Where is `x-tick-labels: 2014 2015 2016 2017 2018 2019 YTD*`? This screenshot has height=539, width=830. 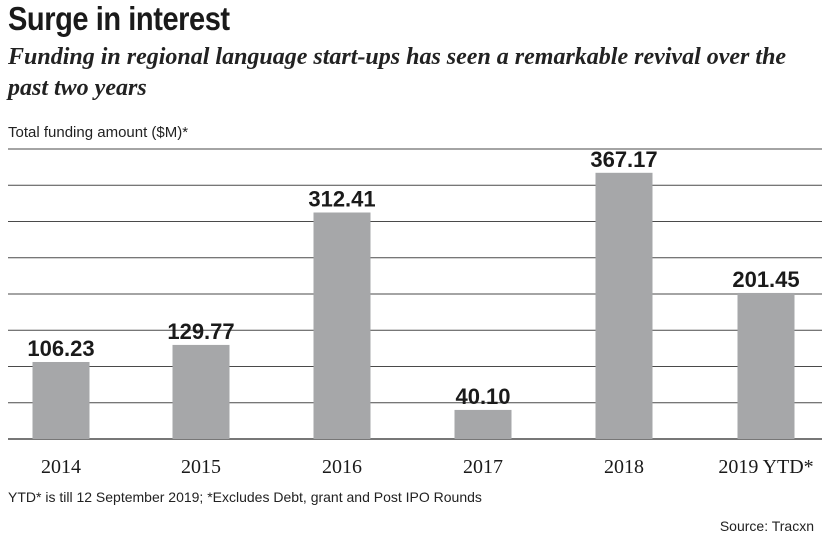
x-tick-labels: 2014 2015 2016 2017 2018 2019 YTD* is located at coordinates (427, 467).